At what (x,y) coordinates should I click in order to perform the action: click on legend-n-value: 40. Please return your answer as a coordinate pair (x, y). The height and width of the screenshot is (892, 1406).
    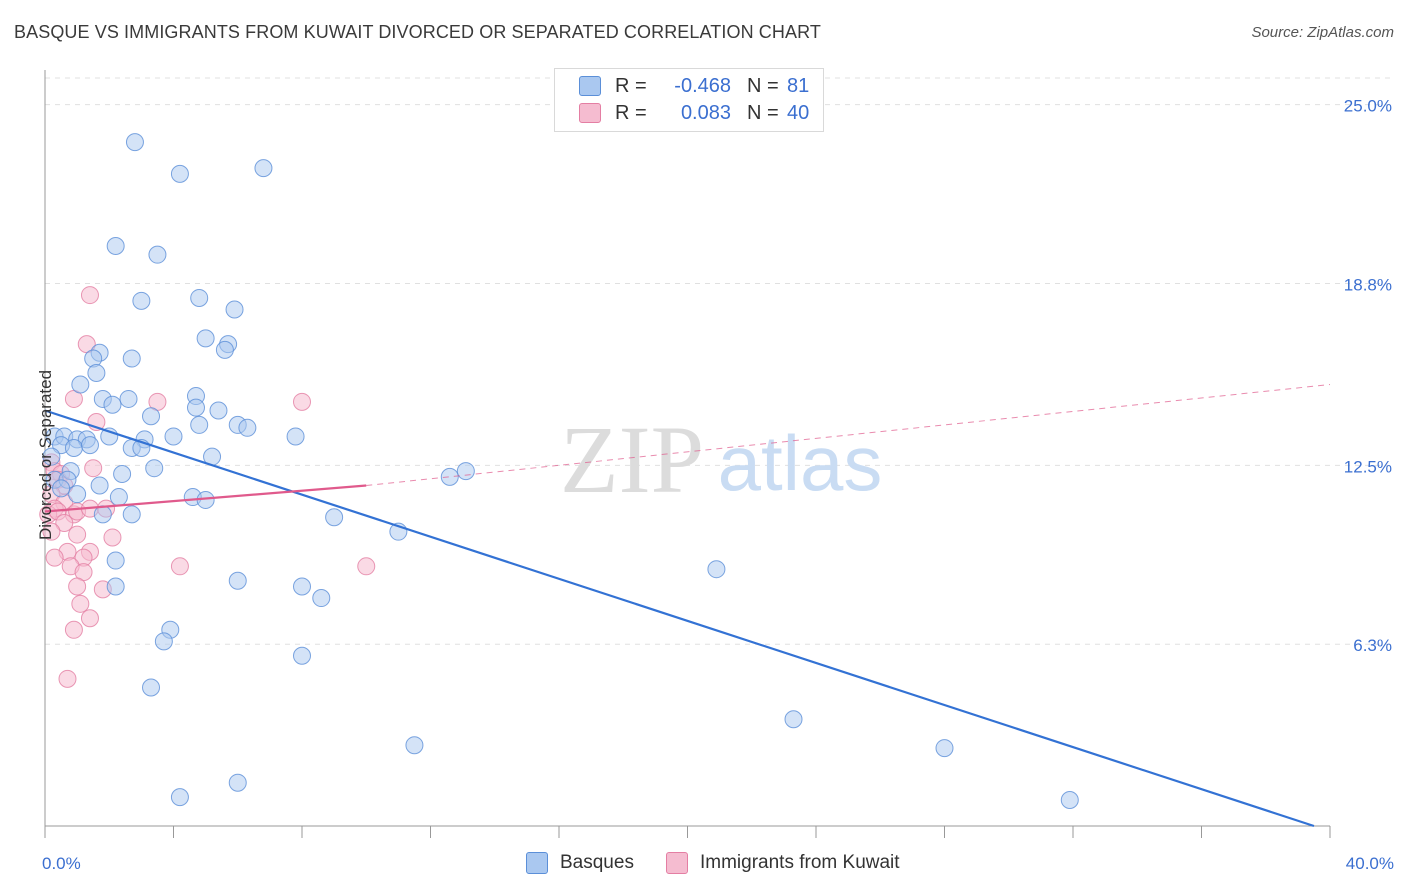
    Looking at the image, I should click on (798, 112).